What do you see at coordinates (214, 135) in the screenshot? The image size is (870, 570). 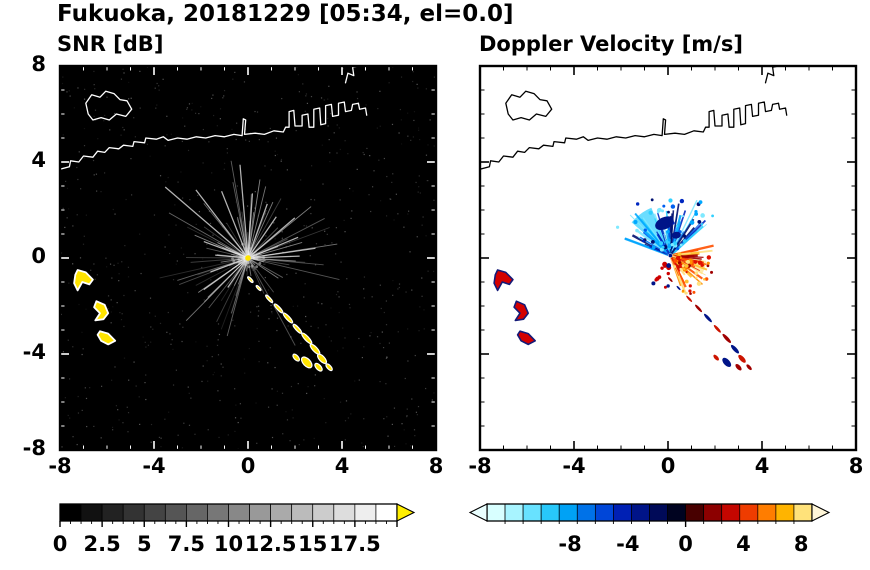 I see `coastline-mainland` at bounding box center [214, 135].